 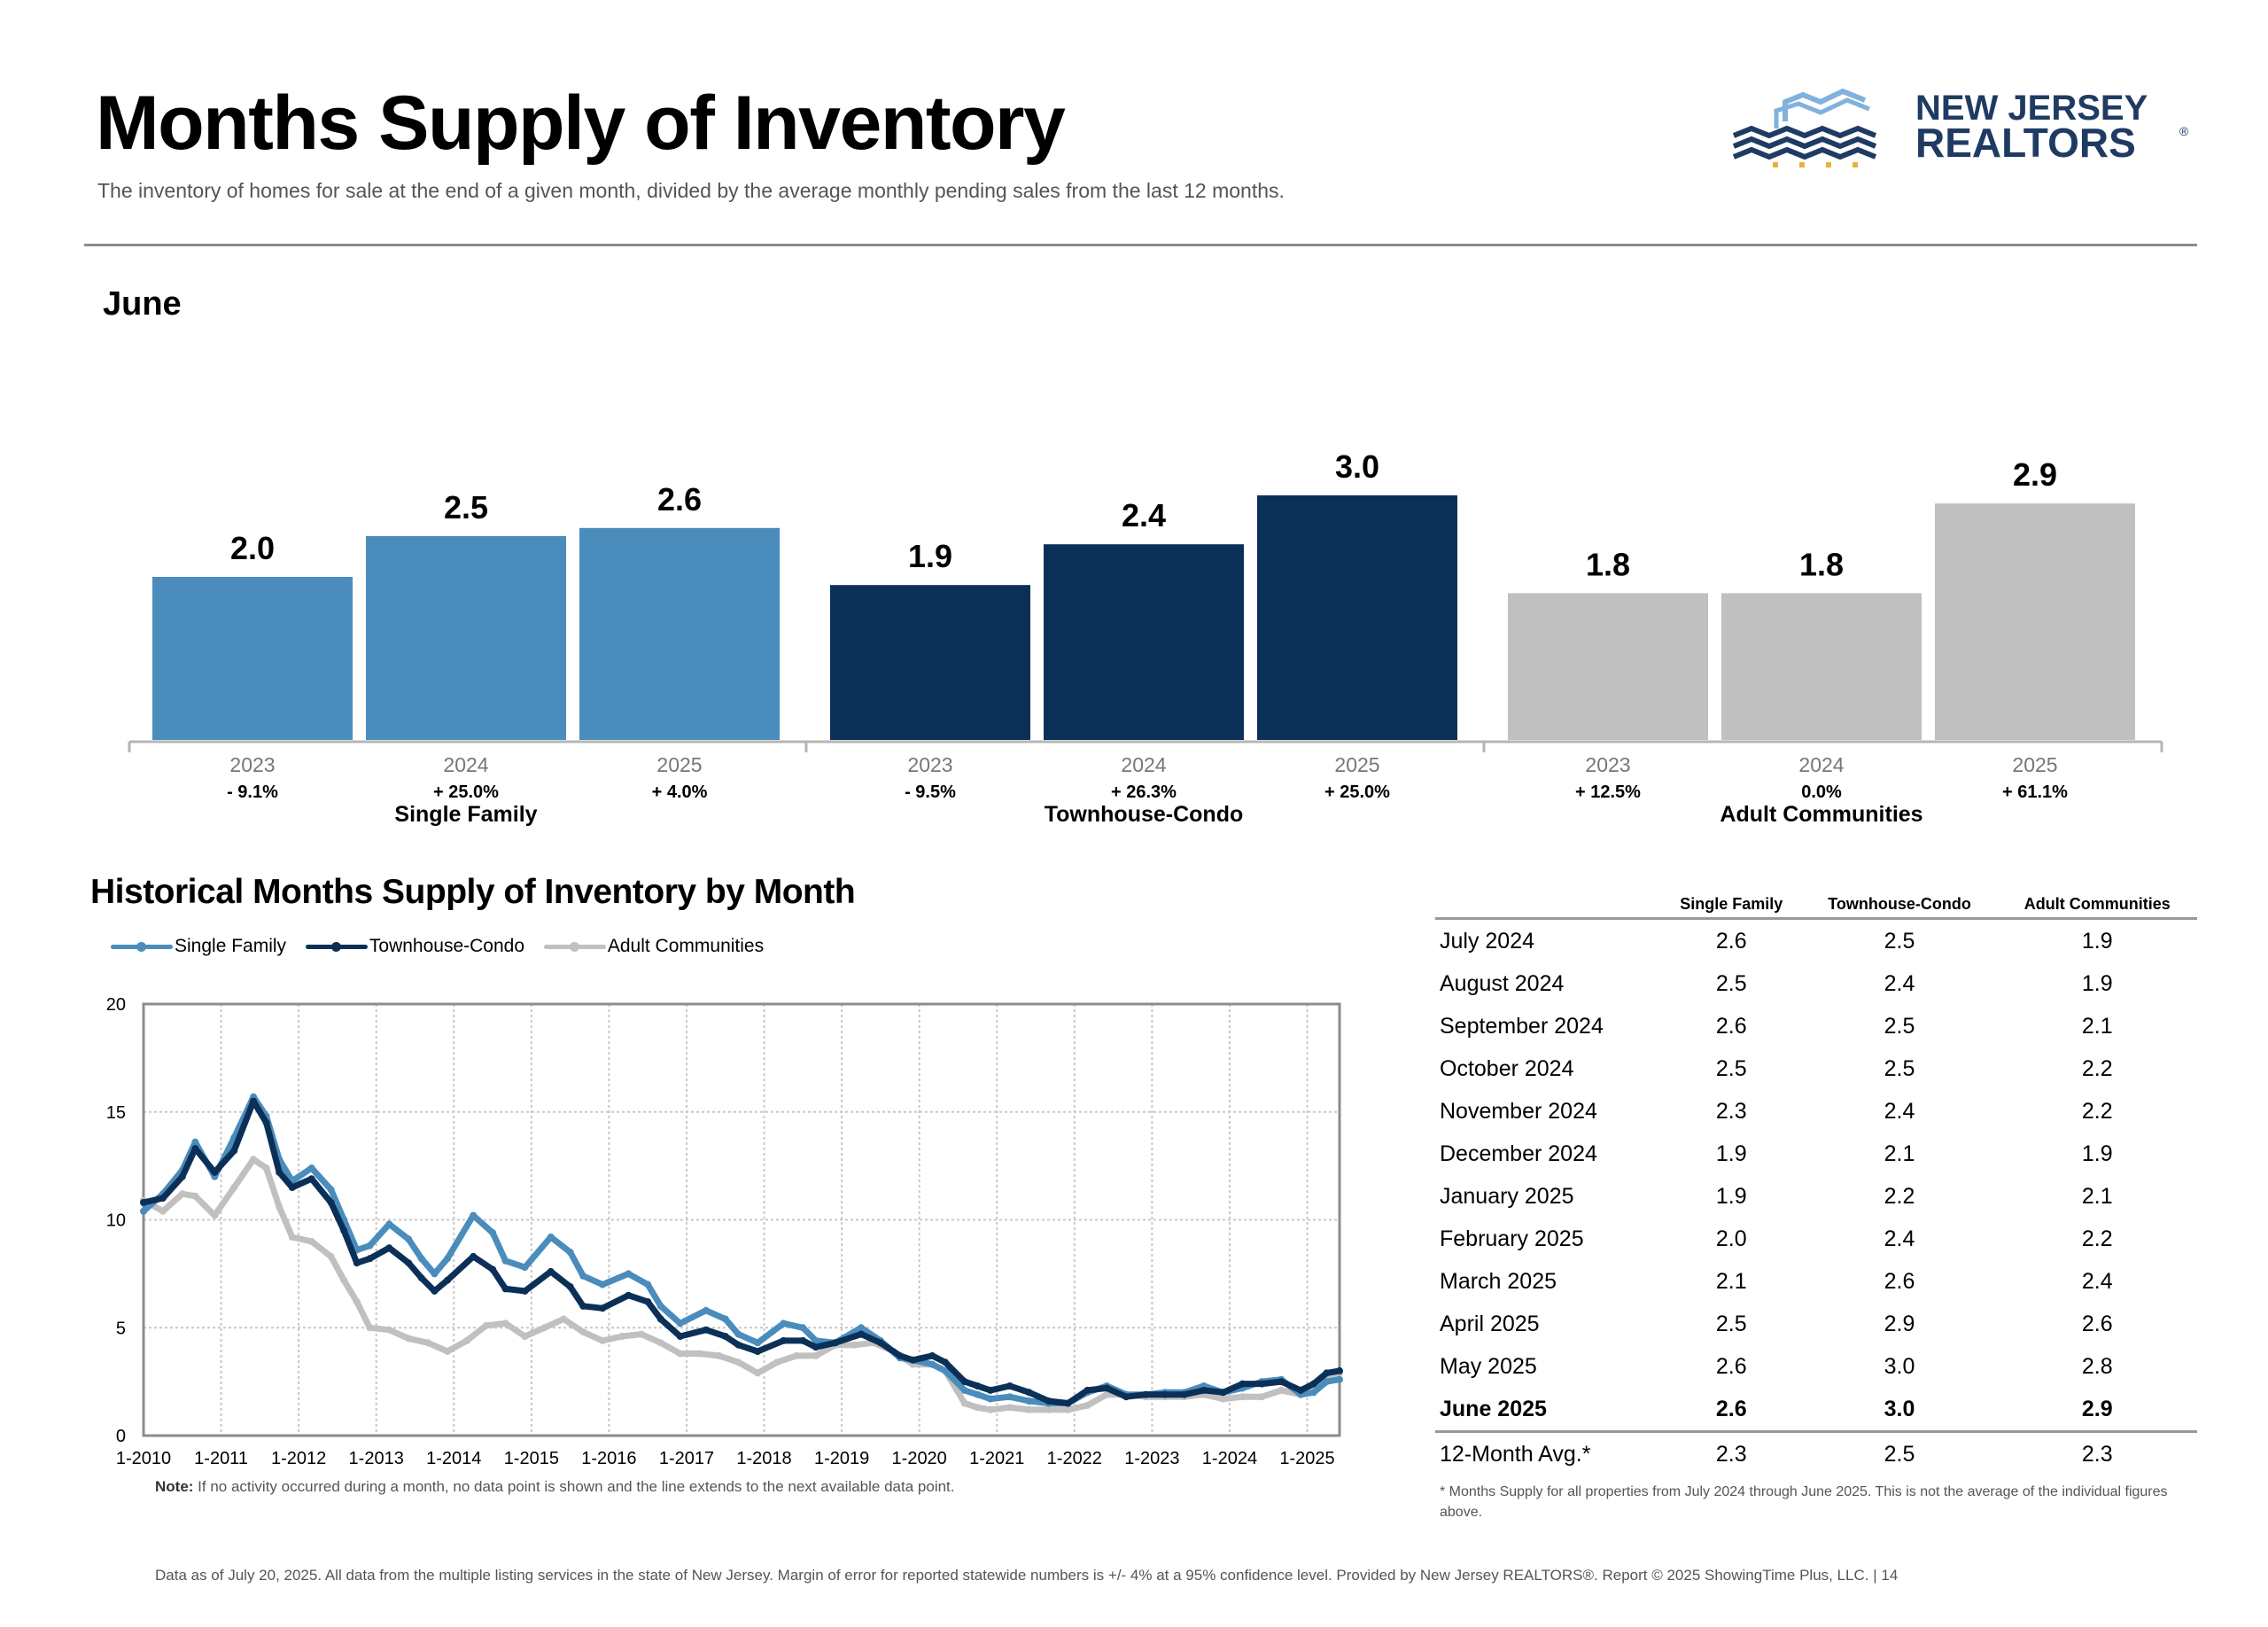 What do you see at coordinates (1608, 792) in the screenshot?
I see `bar-change-label-adult-communities-2023: + 12.5%` at bounding box center [1608, 792].